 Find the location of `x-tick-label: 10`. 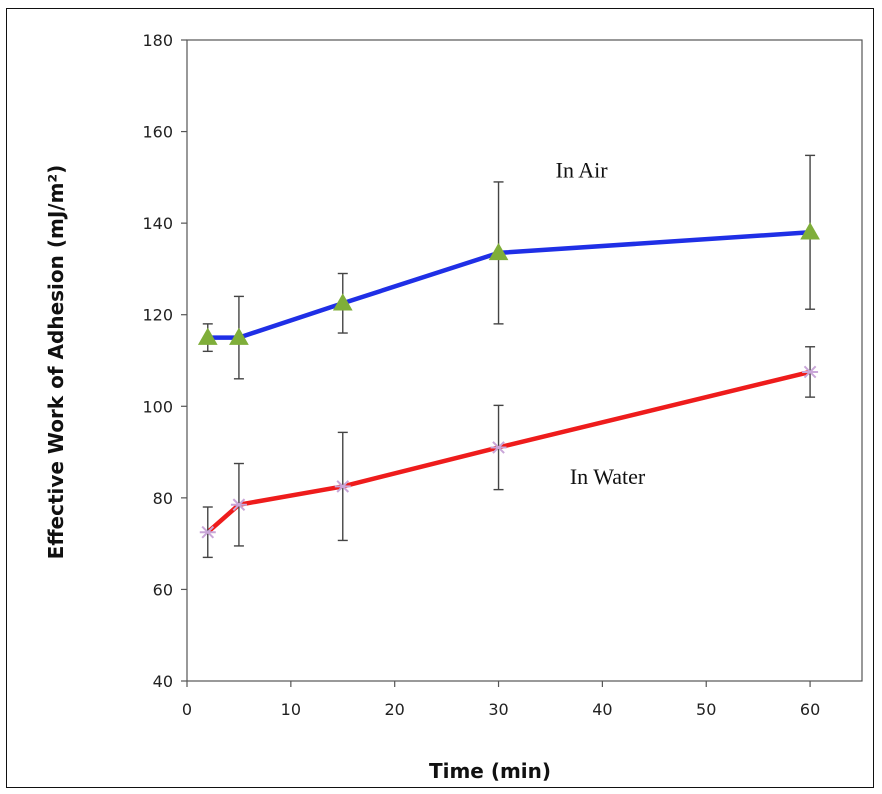

x-tick-label: 10 is located at coordinates (291, 709).